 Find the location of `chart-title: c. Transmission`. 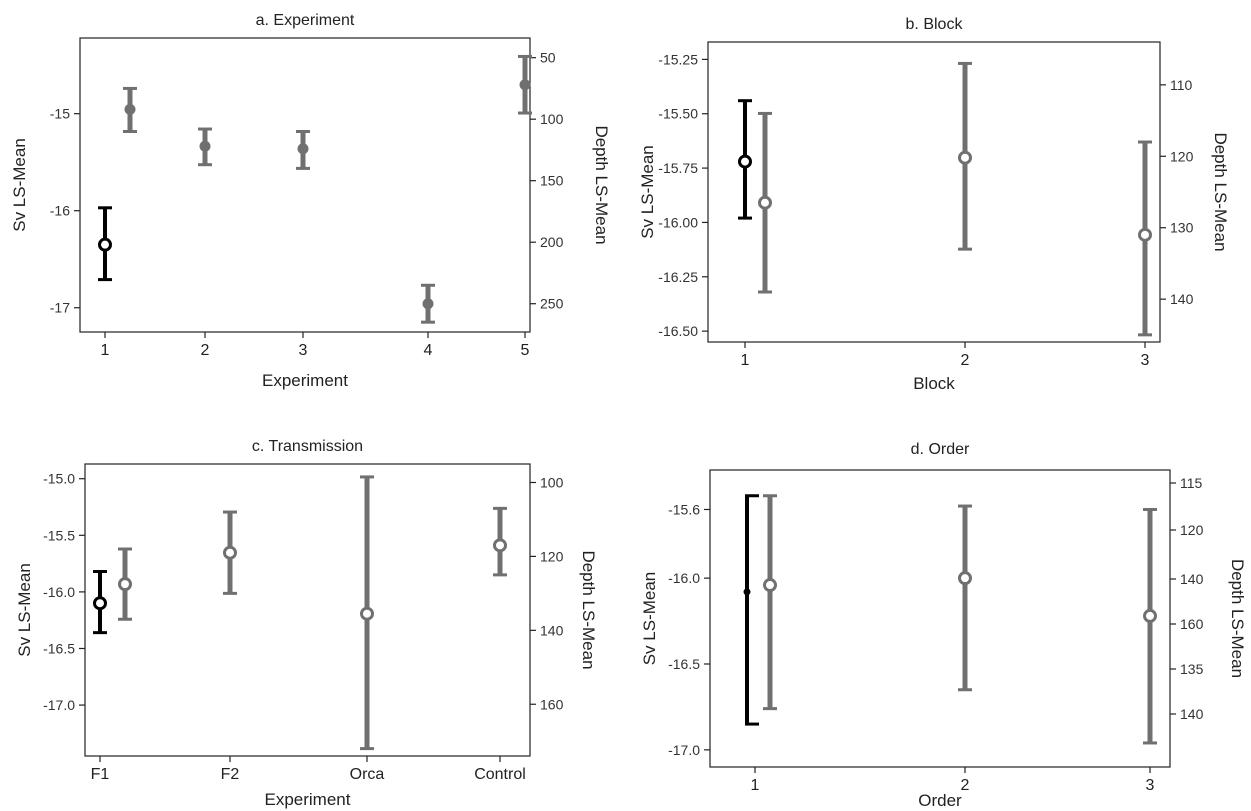

chart-title: c. Transmission is located at coordinates (307, 446).